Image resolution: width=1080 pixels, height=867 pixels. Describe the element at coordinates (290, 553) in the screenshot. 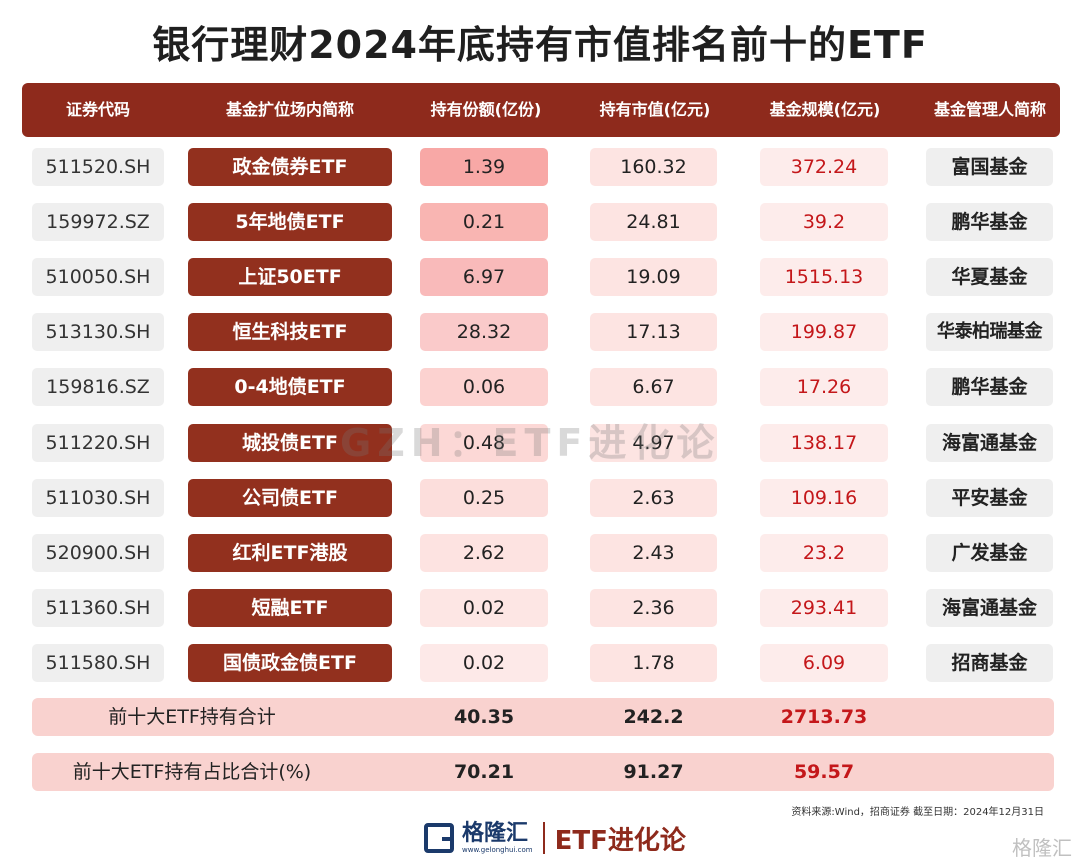

I see `cell-fund-name: 红利ETF港股` at that location.